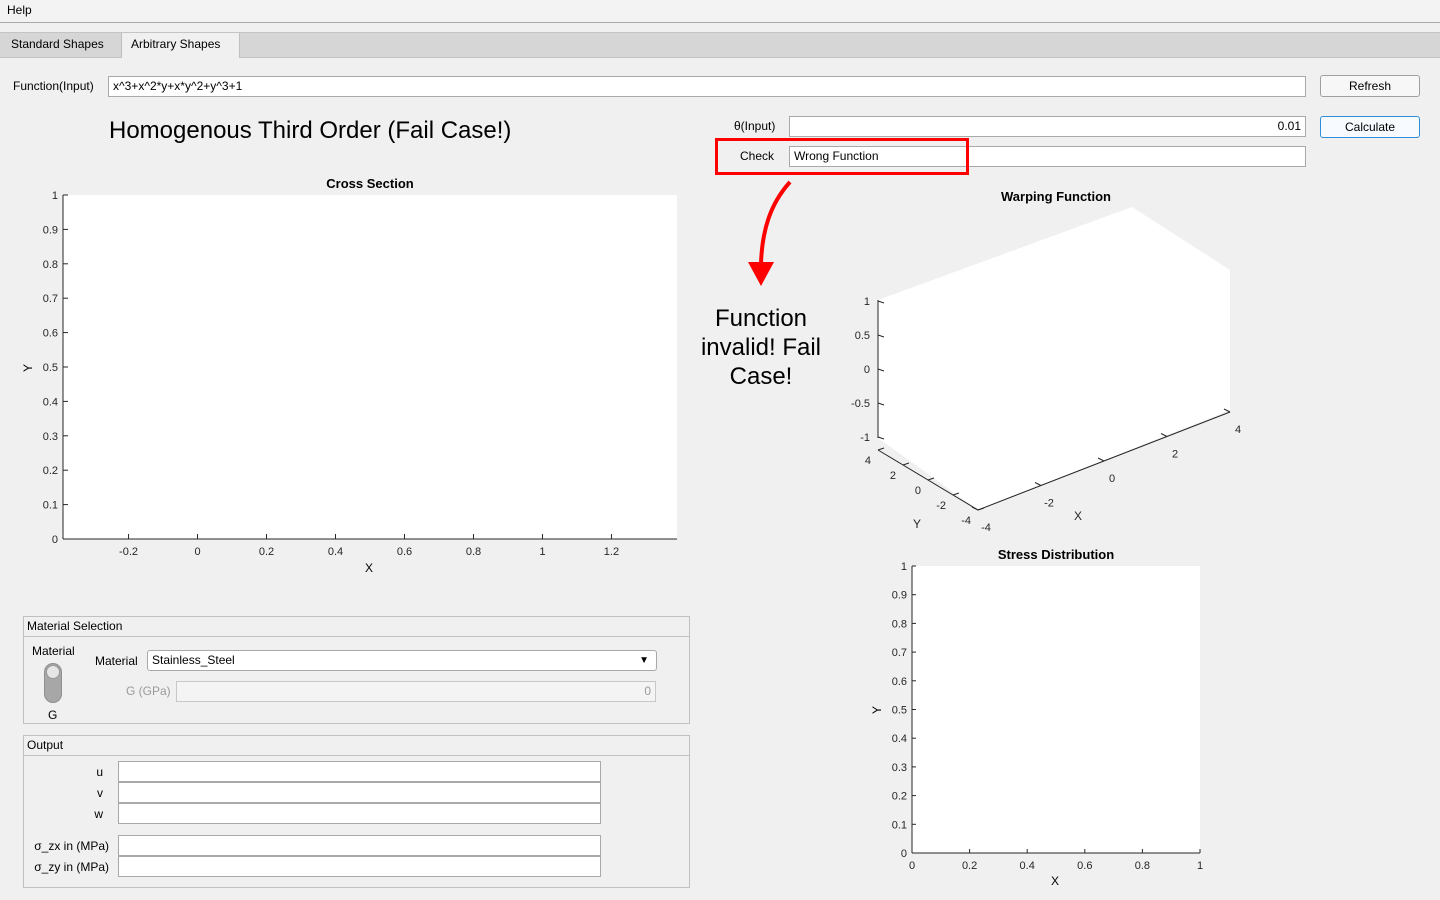  I want to click on calculate-button: Calculate, so click(1370, 127).